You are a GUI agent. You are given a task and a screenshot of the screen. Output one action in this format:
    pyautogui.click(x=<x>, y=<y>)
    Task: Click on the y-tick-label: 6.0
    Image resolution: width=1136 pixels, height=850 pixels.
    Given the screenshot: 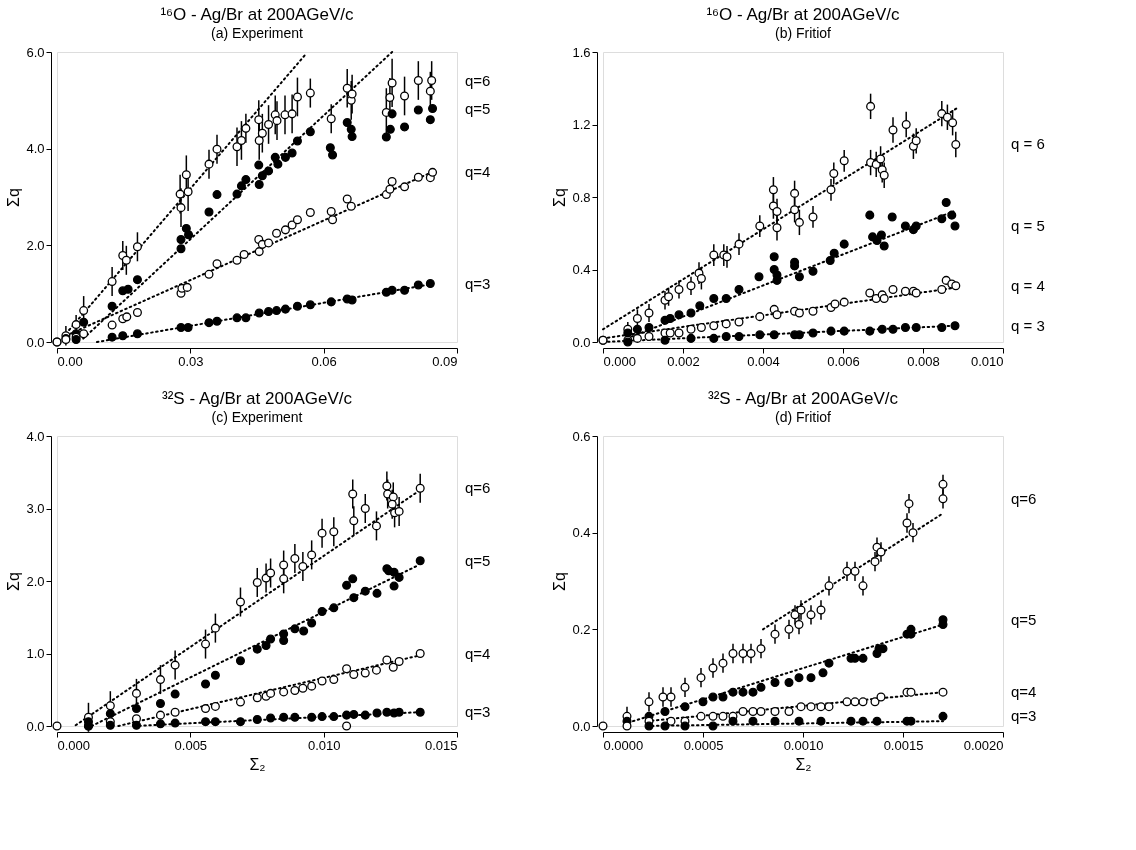 What is the action you would take?
    pyautogui.click(x=35, y=52)
    